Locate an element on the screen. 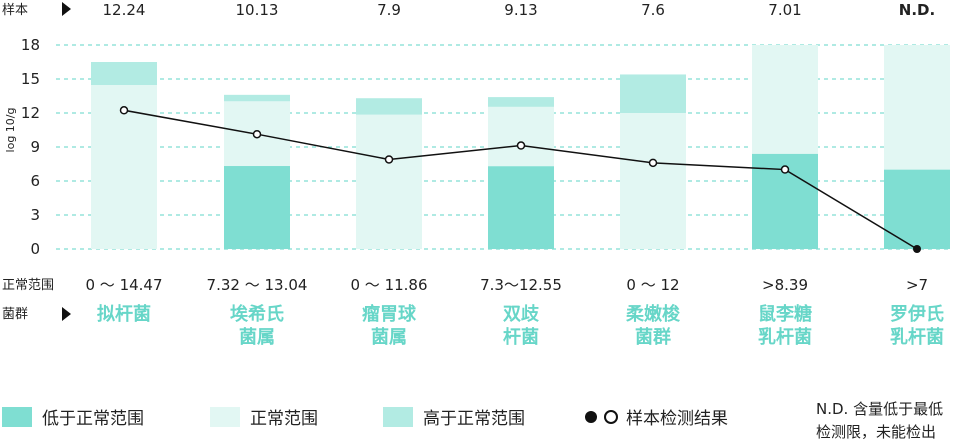  legend-item-normal: 正常范围 is located at coordinates (264, 416).